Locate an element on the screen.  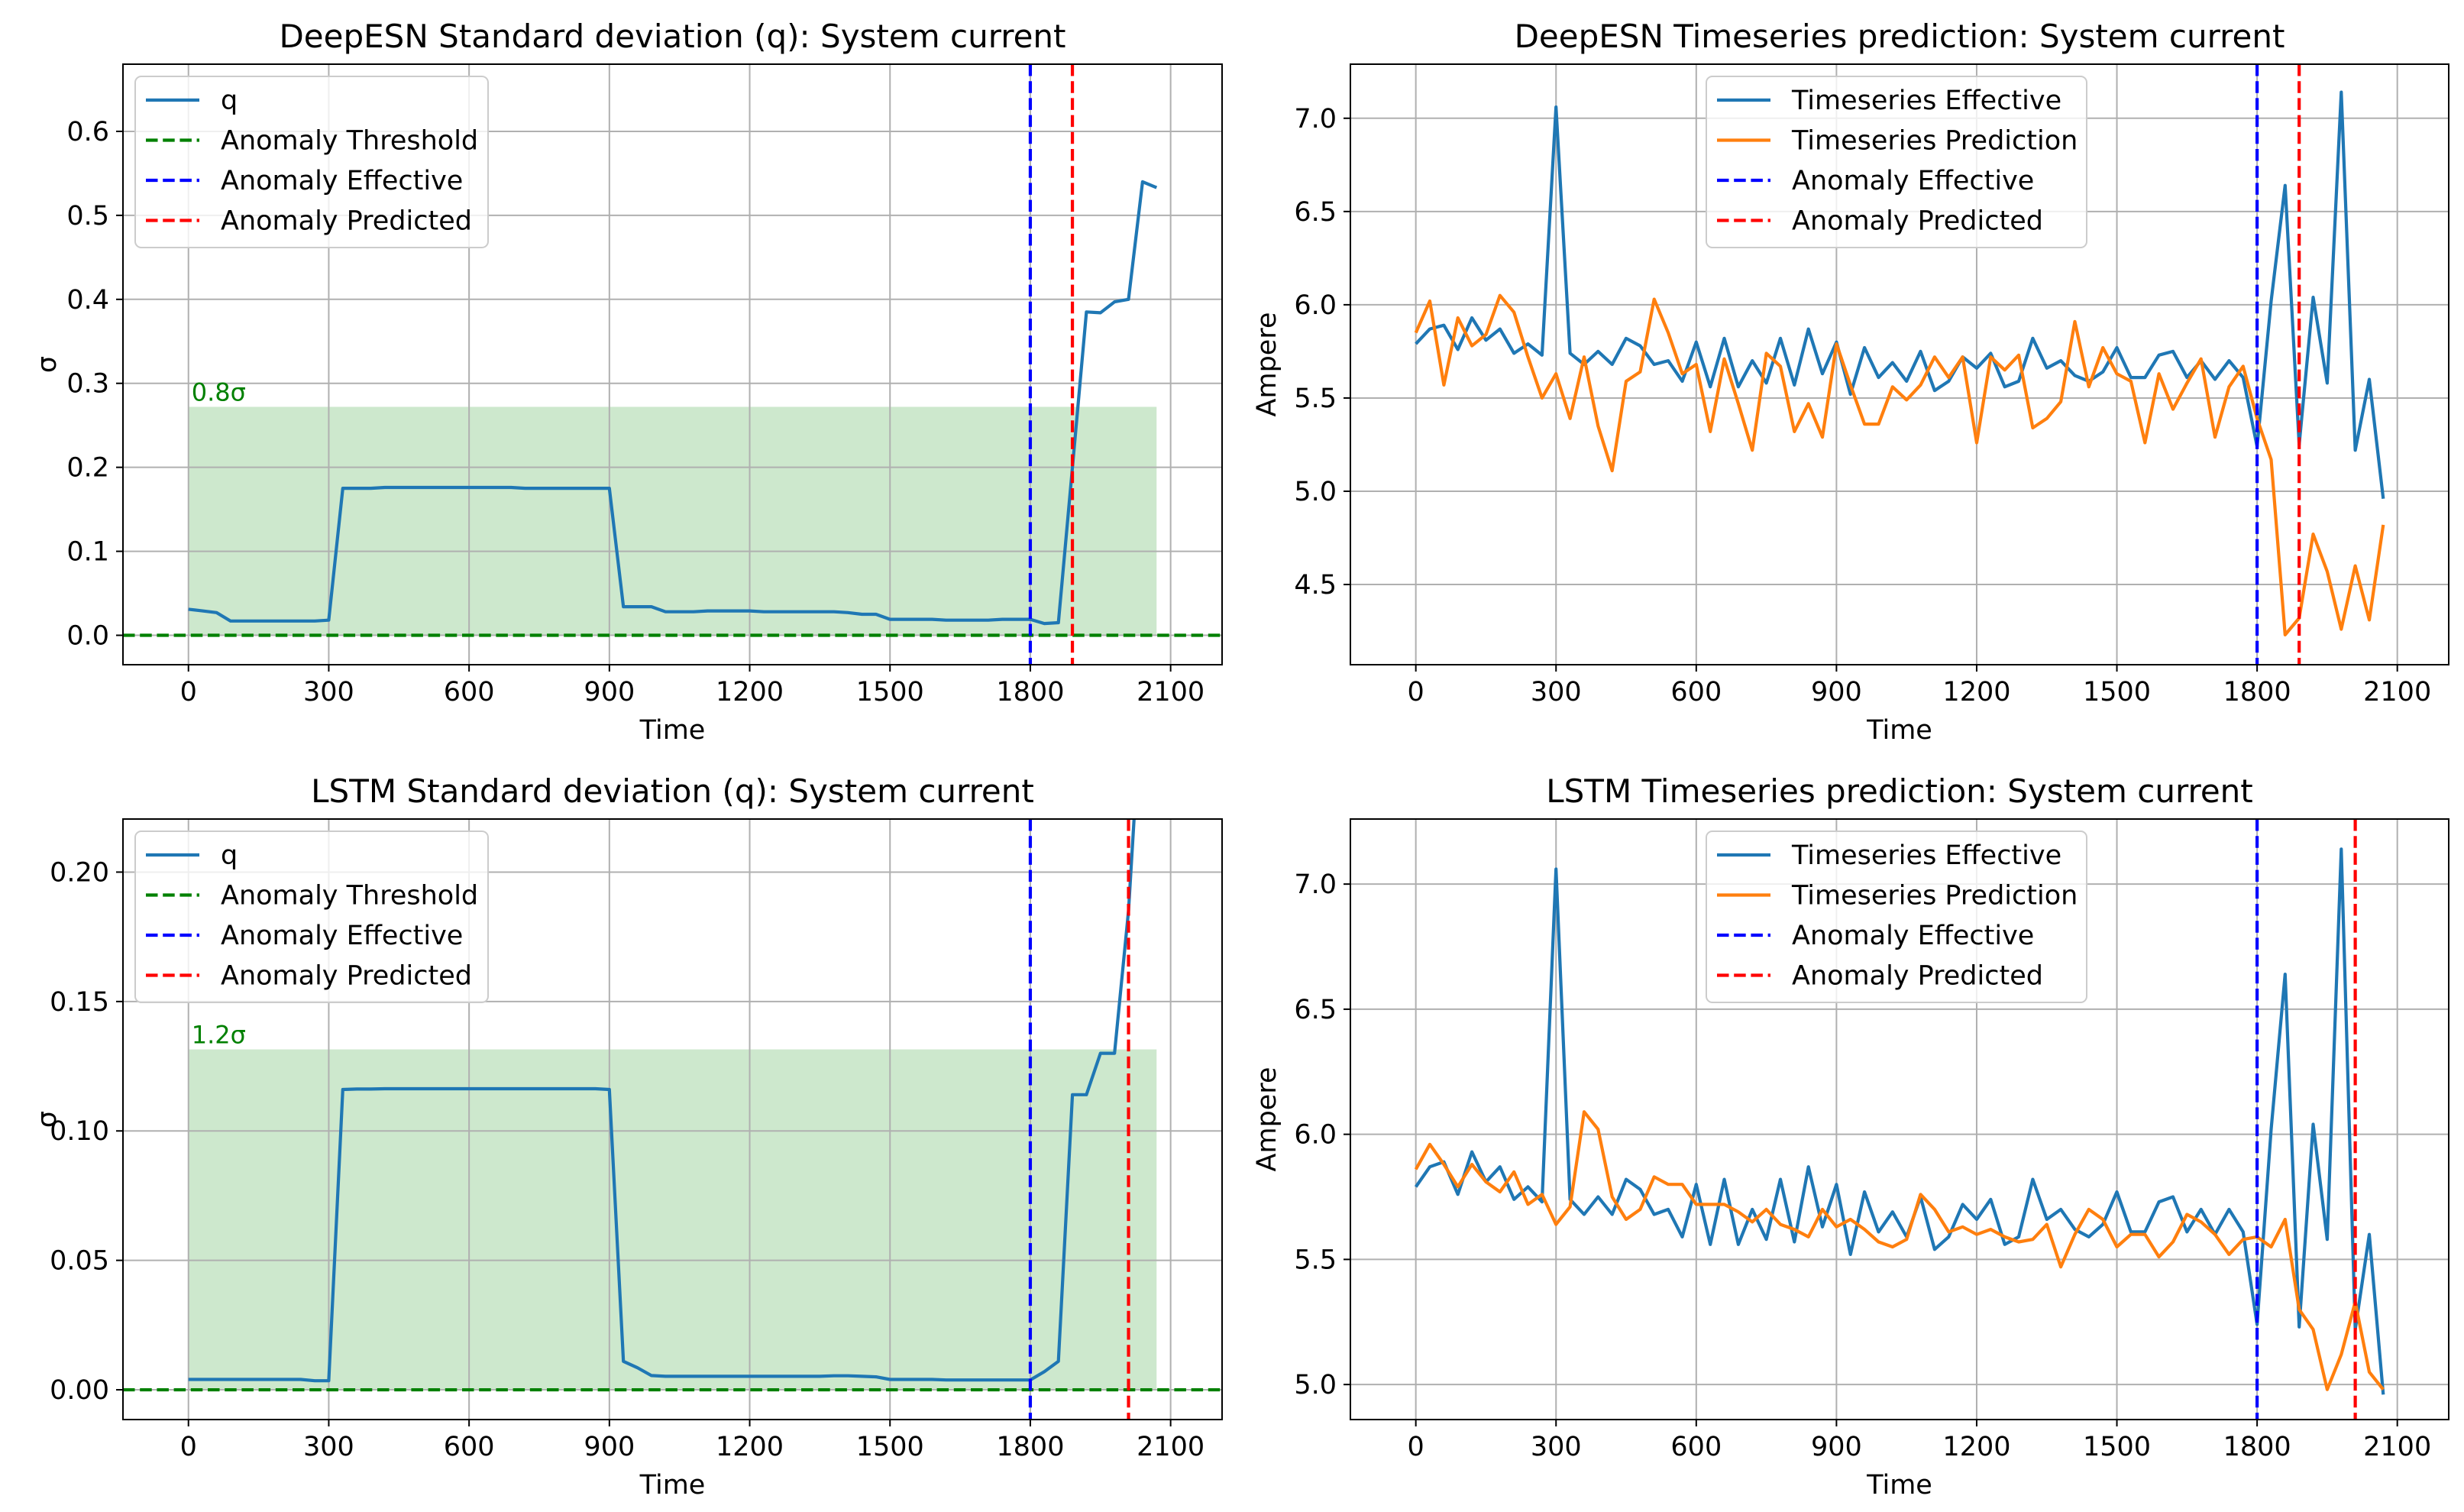
y-tick-label: 0.10 is located at coordinates (79, 1131).